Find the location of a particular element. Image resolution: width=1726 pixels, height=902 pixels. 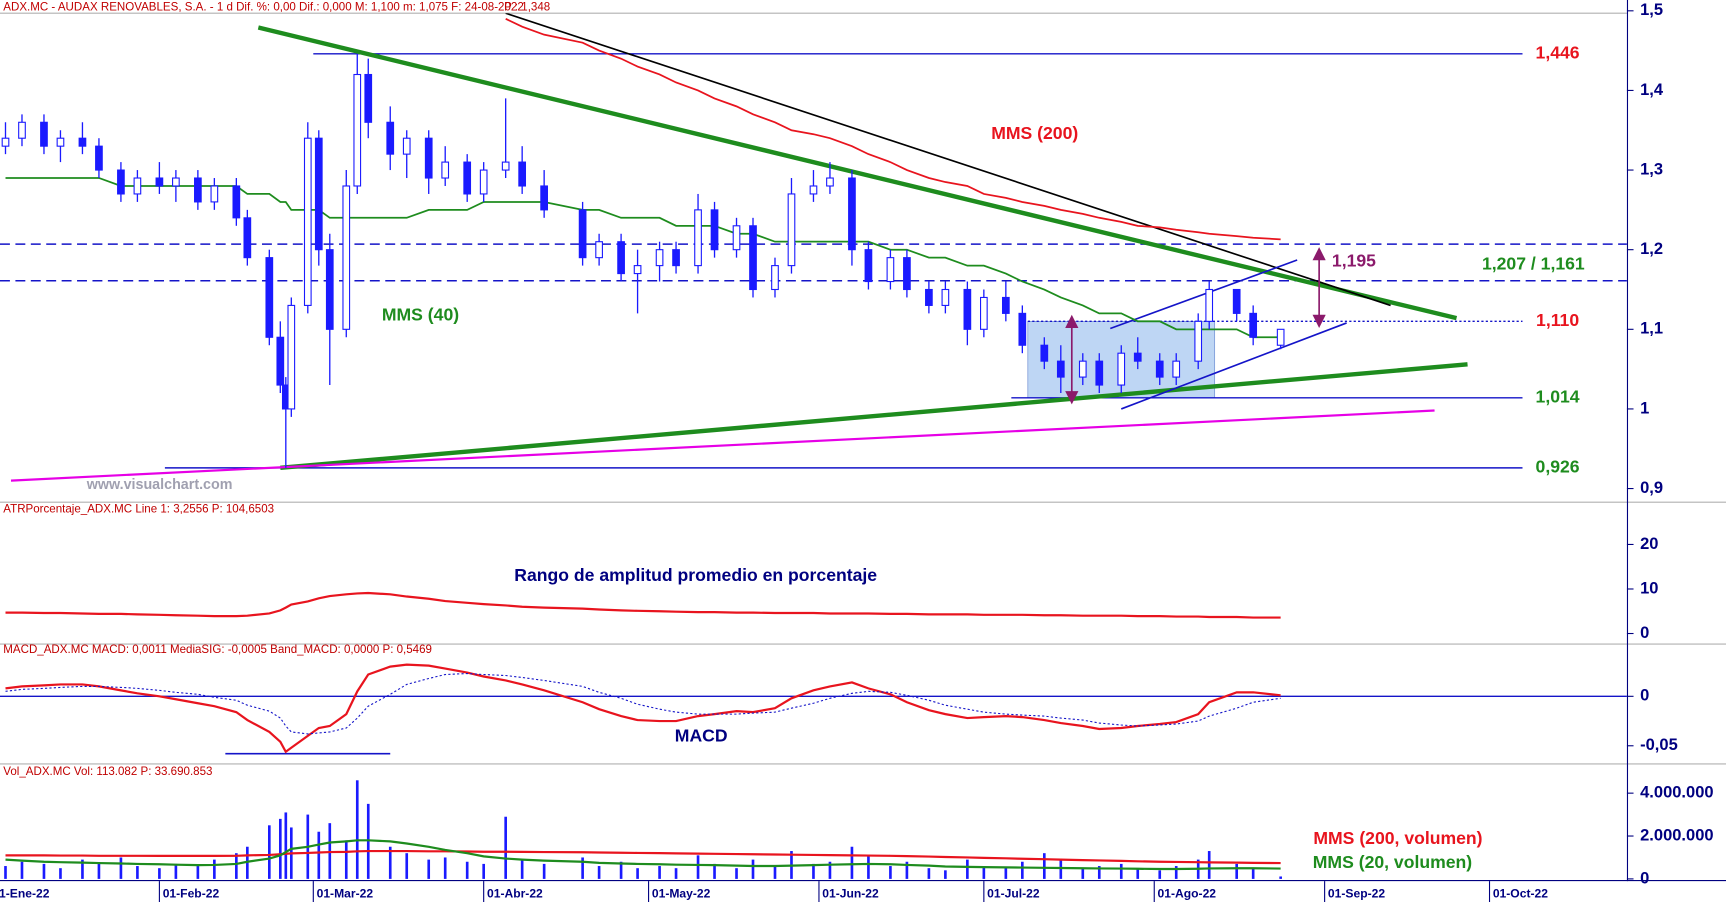

y-tick-label: 1,5 is located at coordinates (1651, 10).